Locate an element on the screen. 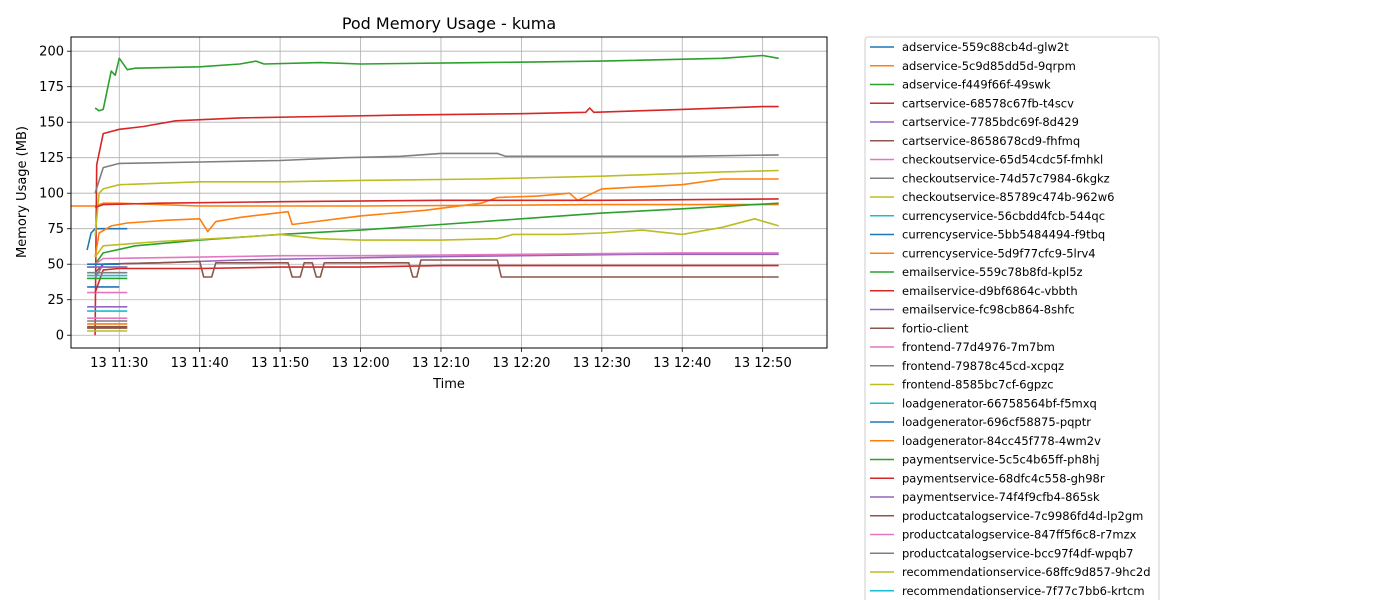 This screenshot has height=600, width=1400. series-line-currencyservice-5d9f77cfc9-5lrv4 is located at coordinates (436, 218).